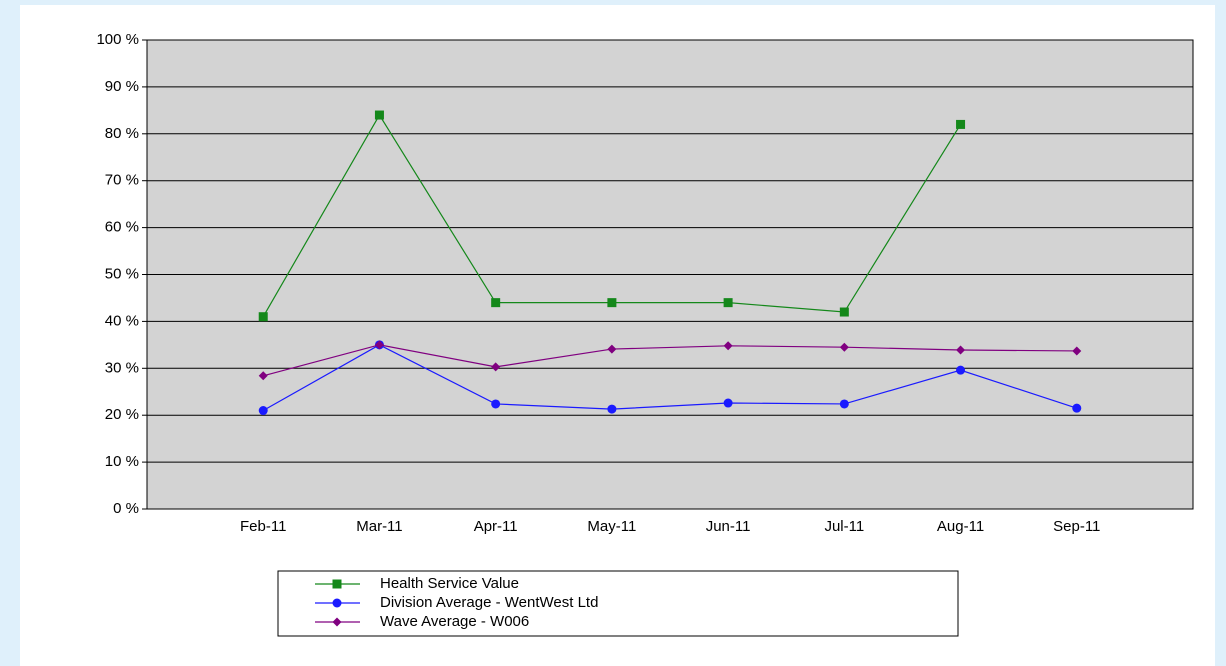  I want to click on x-tick-label: Aug-11, so click(960, 526).